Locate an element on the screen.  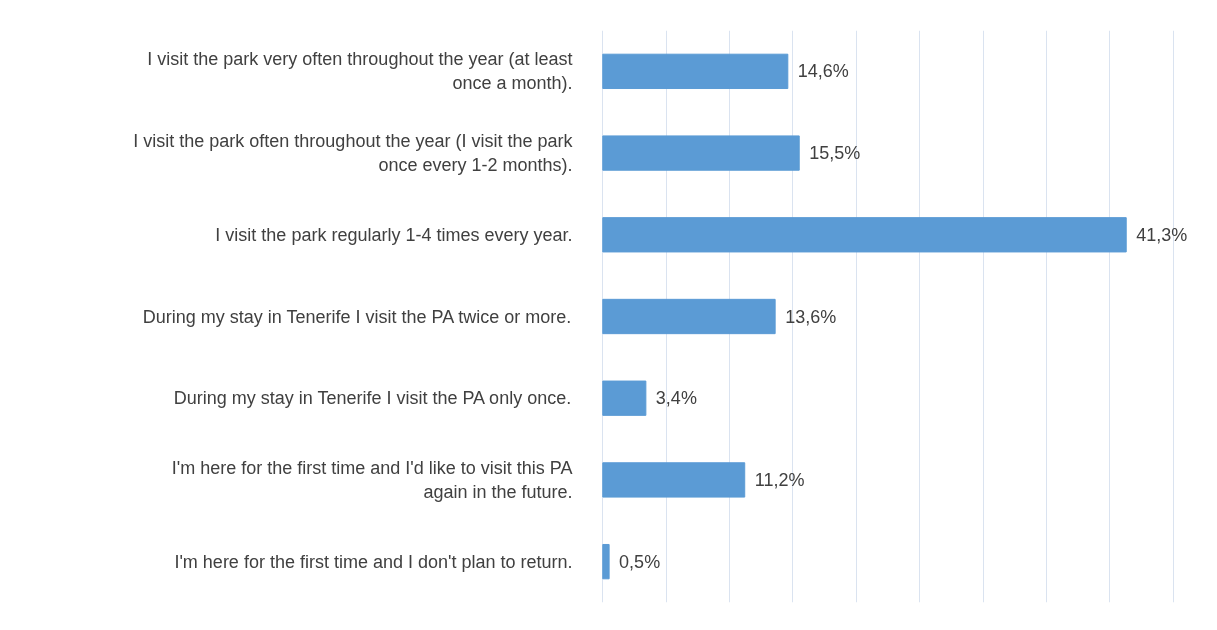
y-tick-label: I'm here for the first time and I'd like to visit this PA again in the future. is located at coordinates (372, 479).